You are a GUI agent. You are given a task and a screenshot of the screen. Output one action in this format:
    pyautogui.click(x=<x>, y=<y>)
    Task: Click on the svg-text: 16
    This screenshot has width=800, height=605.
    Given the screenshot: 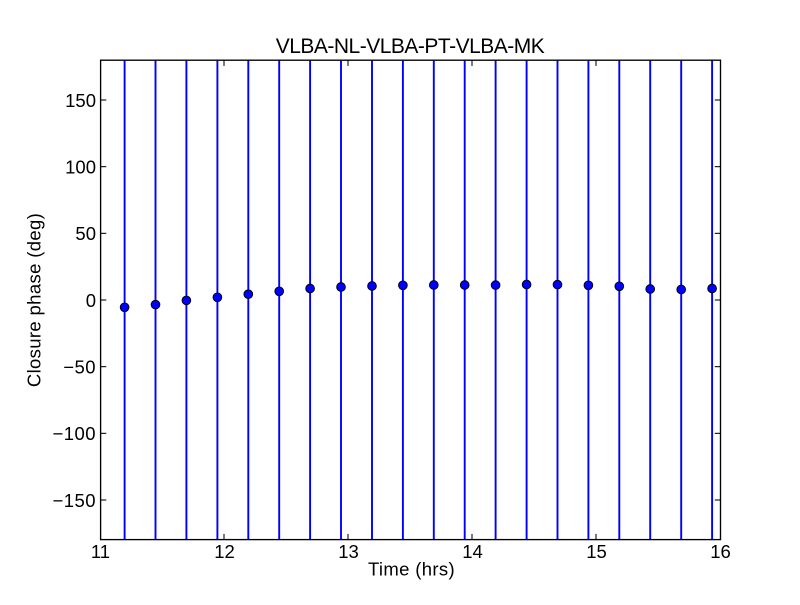 What is the action you would take?
    pyautogui.click(x=720, y=551)
    